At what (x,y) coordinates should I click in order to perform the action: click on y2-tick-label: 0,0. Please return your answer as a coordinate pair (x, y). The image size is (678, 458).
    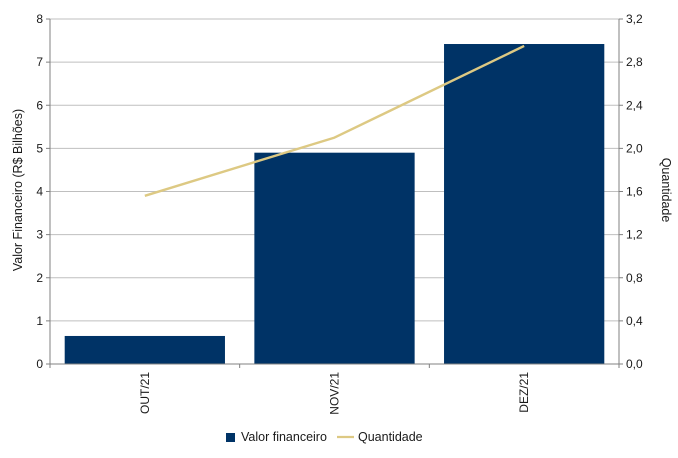
    Looking at the image, I should click on (634, 364).